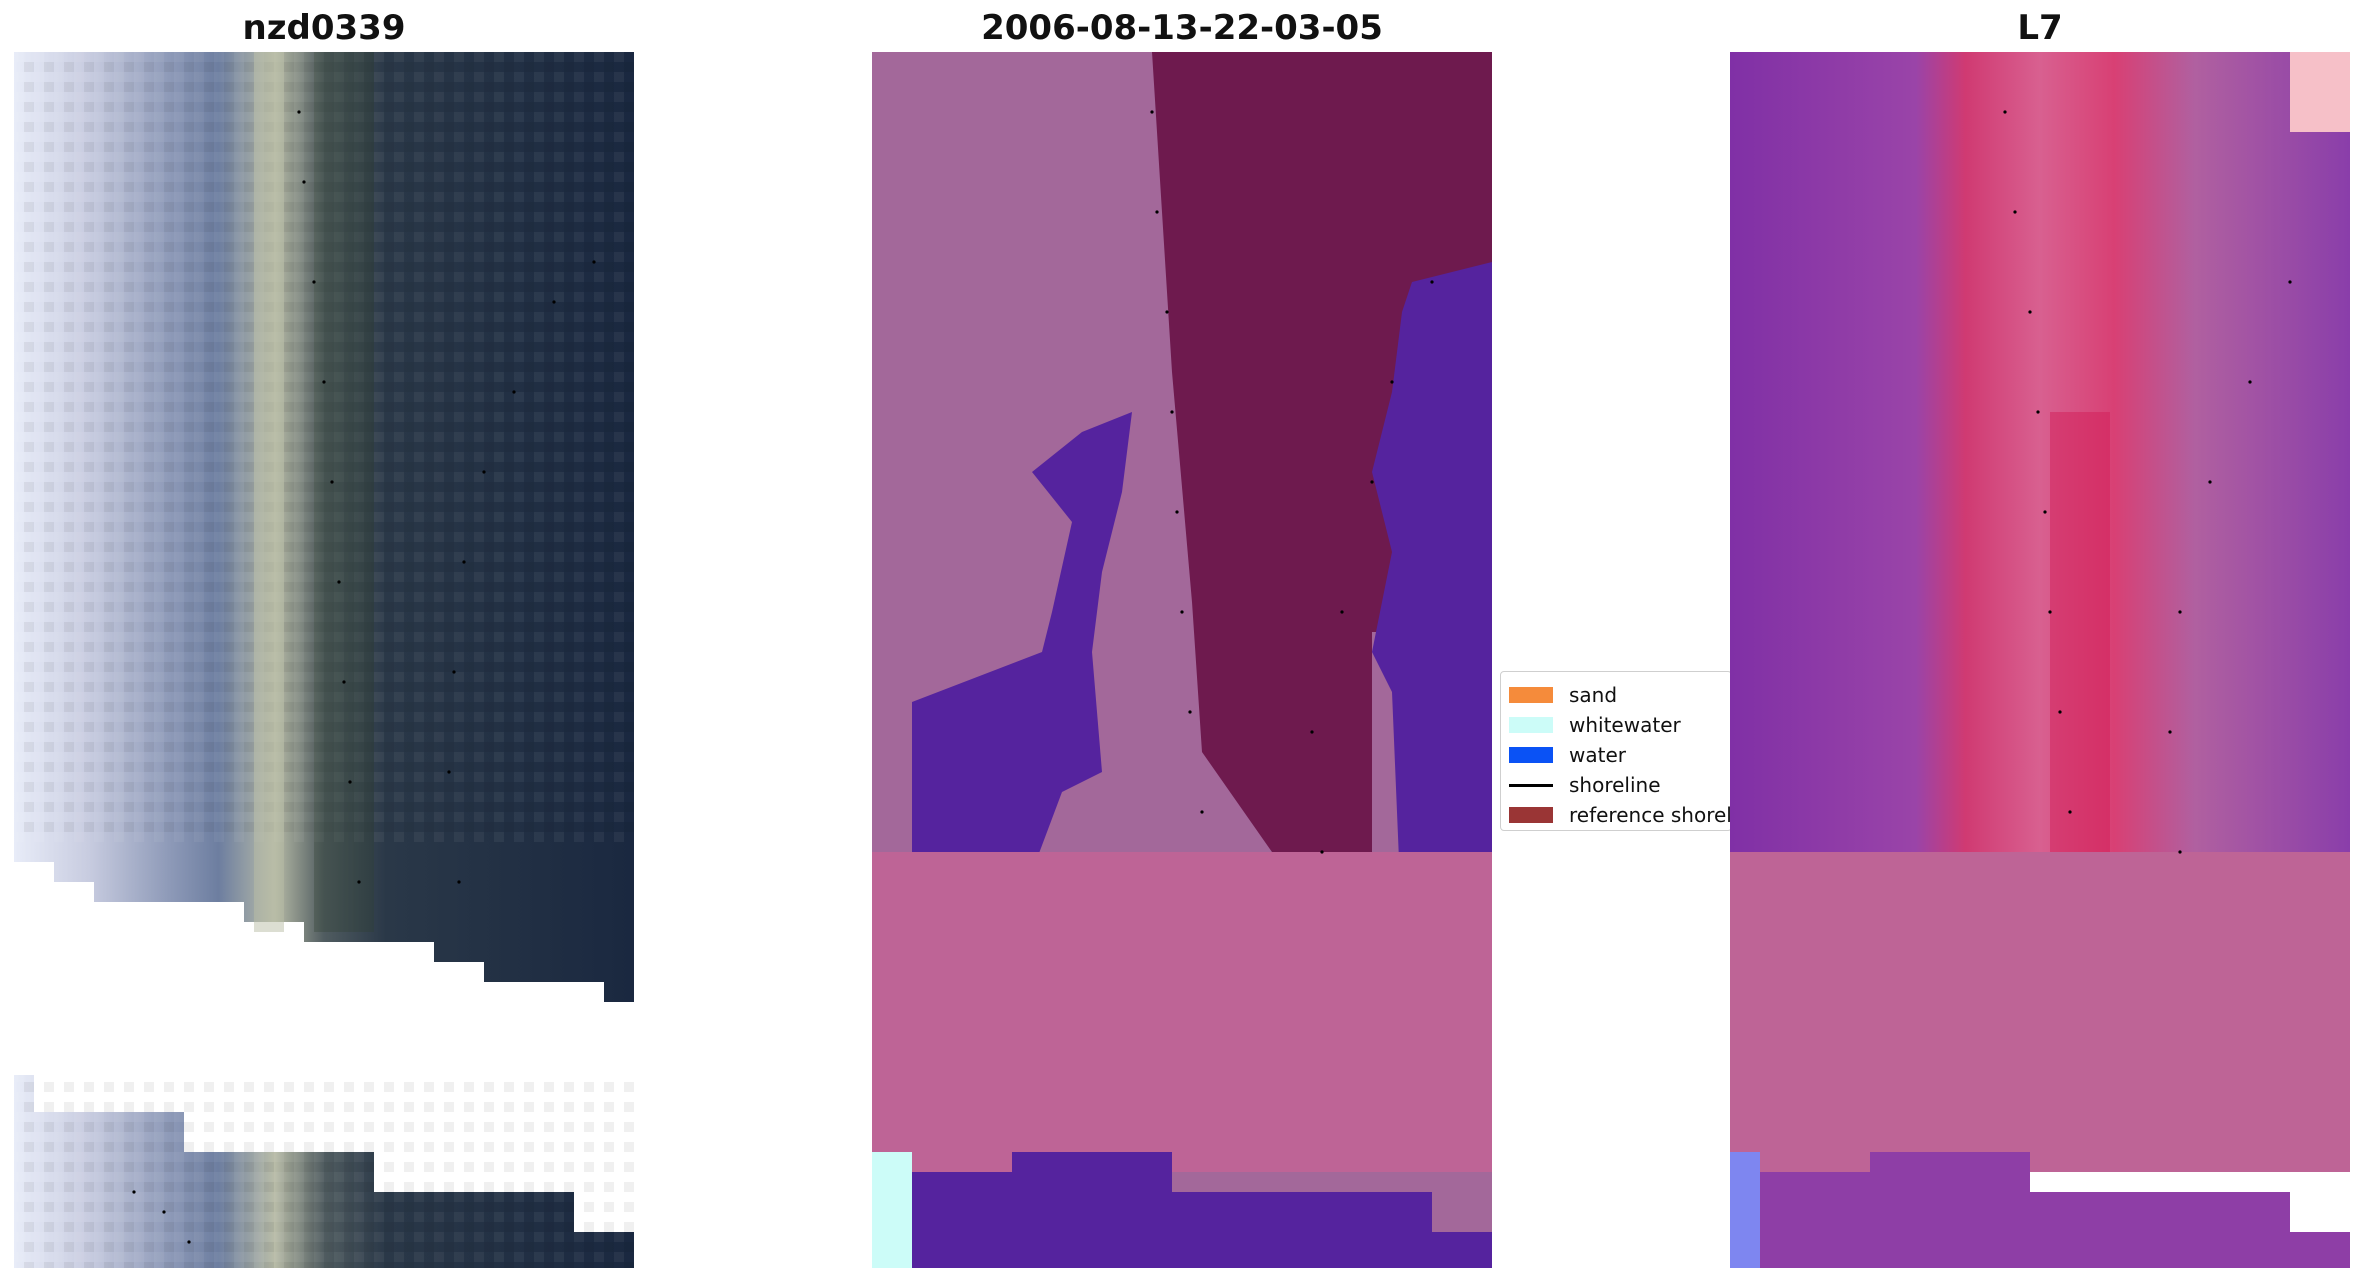 The image size is (2362, 1283). What do you see at coordinates (1531, 695) in the screenshot?
I see `legend-swatch-sand` at bounding box center [1531, 695].